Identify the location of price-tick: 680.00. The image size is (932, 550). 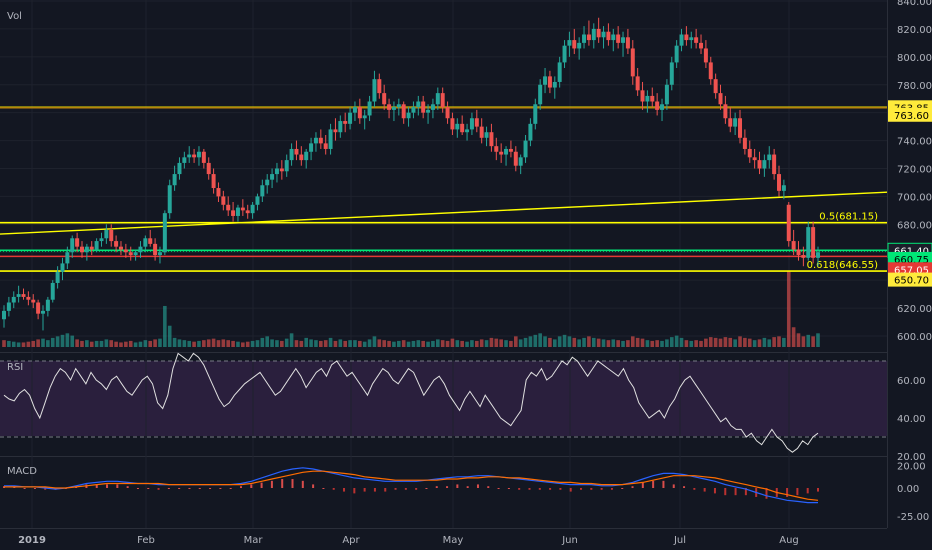
(914, 225).